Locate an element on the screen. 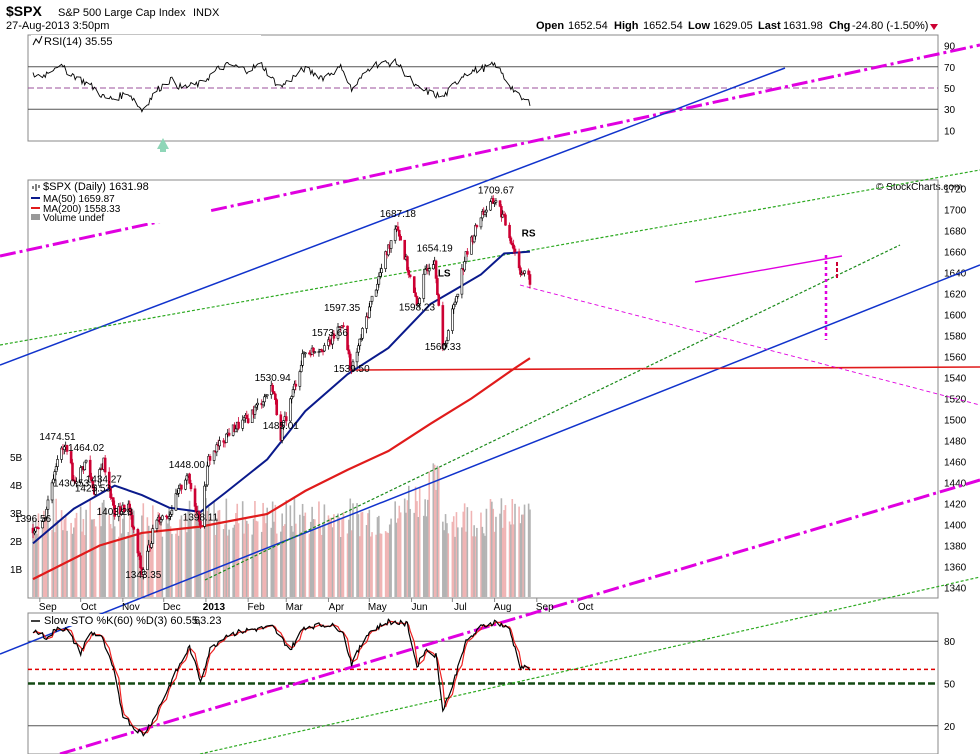  price-y-tick: 1520 is located at coordinates (955, 399).